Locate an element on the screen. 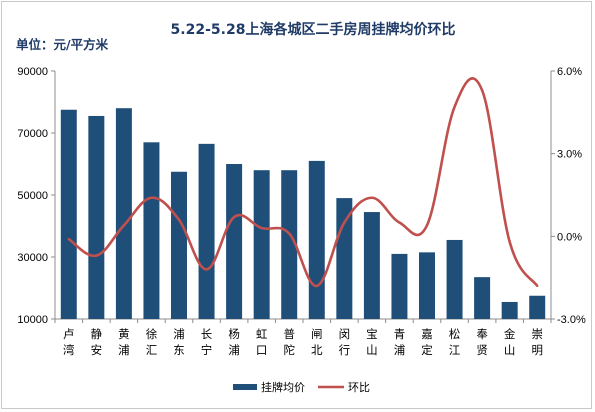  category-label: 宝山 is located at coordinates (372, 342).